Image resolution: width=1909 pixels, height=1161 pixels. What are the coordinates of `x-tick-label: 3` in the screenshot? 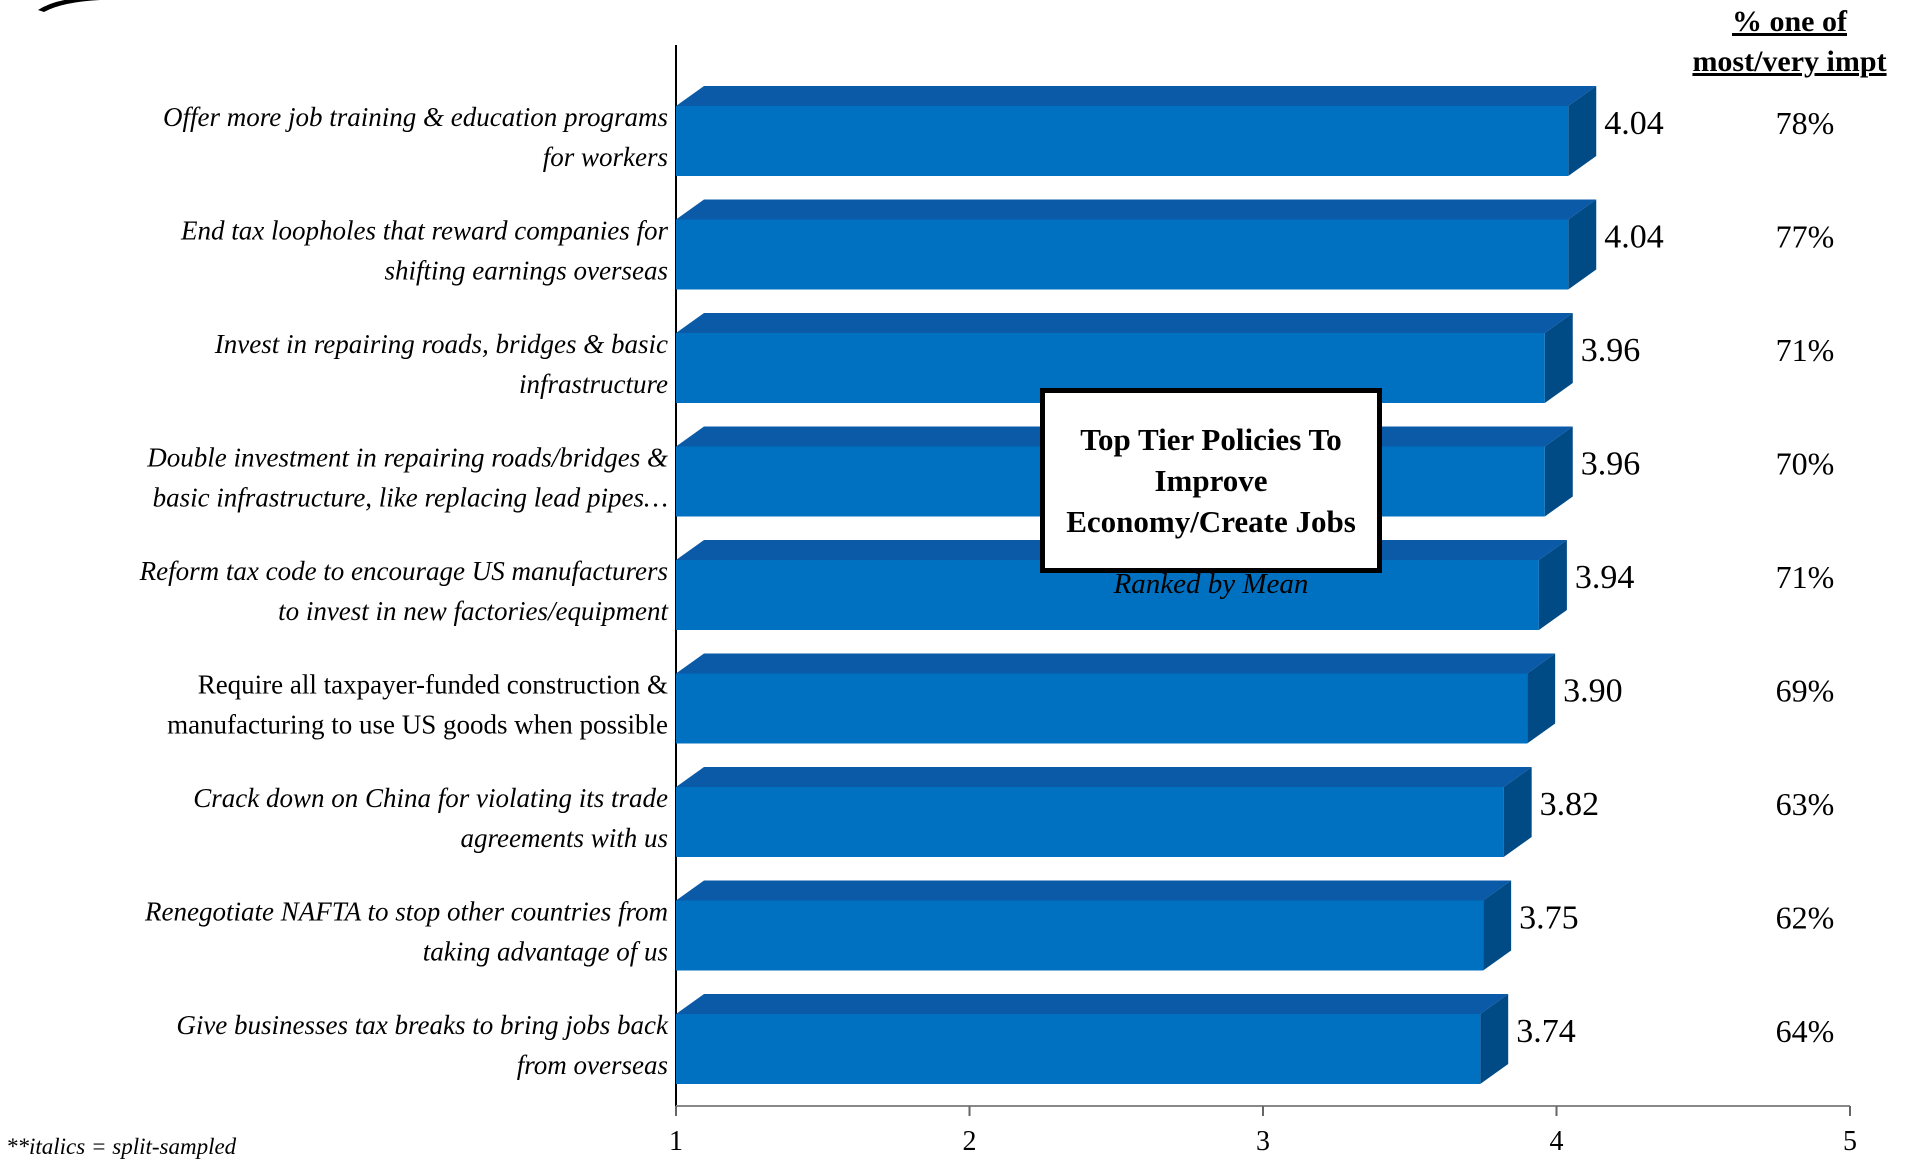 It's located at (1263, 1141).